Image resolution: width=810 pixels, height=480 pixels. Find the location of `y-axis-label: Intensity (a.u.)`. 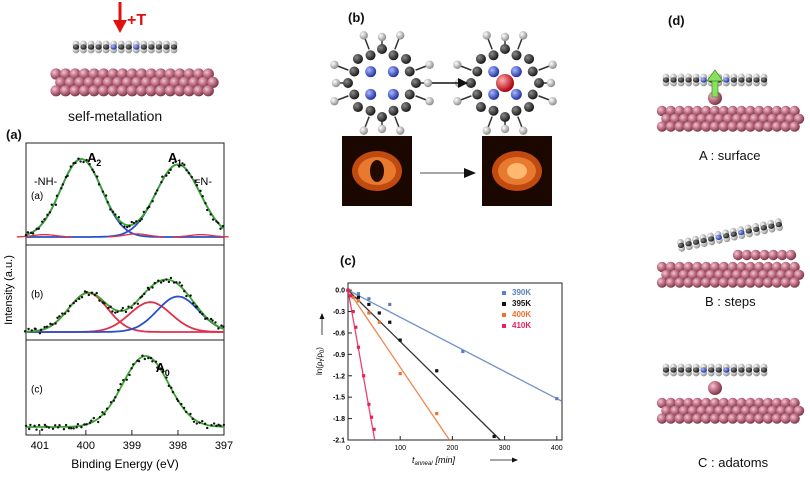

y-axis-label: Intensity (a.u.) is located at coordinates (9, 290).